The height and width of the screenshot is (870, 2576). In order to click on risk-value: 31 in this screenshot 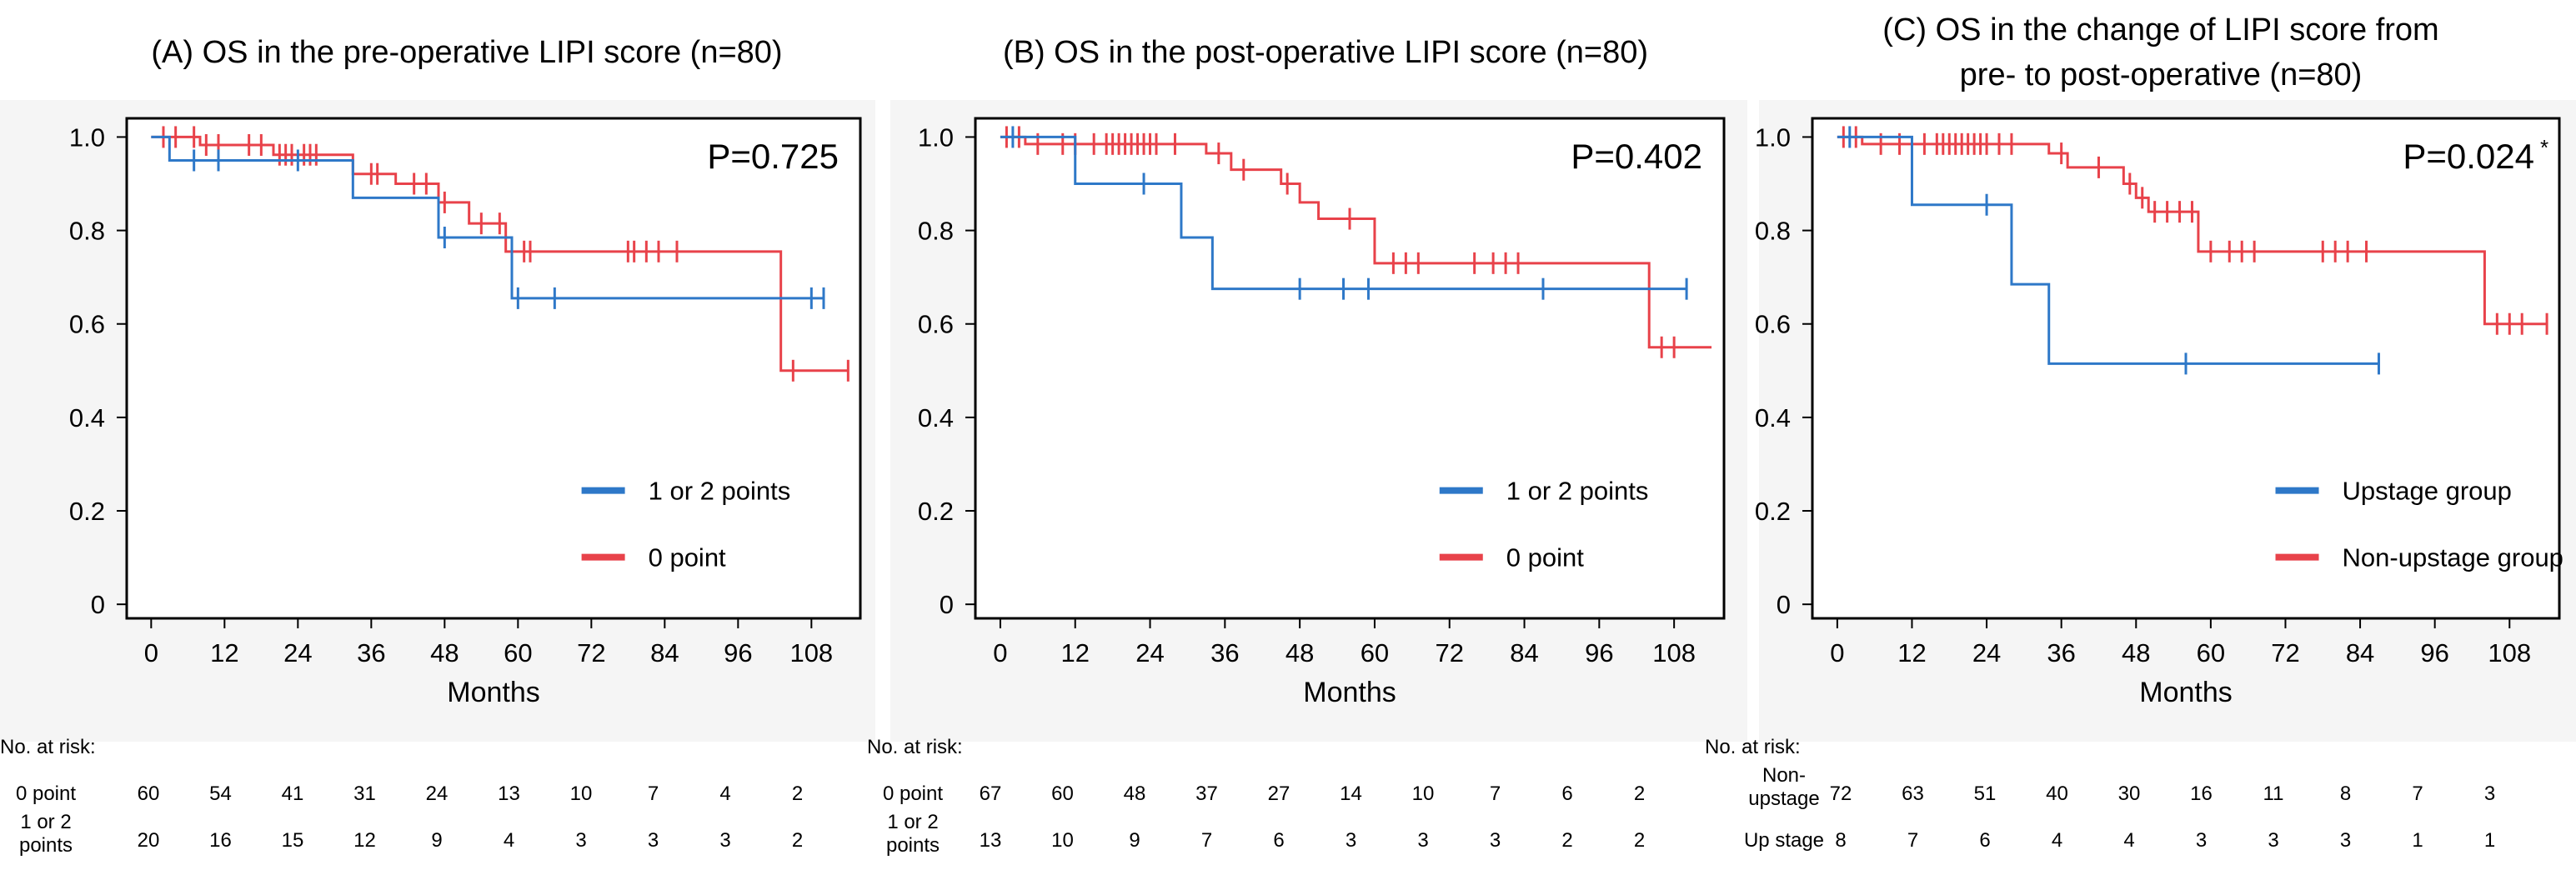, I will do `click(364, 793)`.